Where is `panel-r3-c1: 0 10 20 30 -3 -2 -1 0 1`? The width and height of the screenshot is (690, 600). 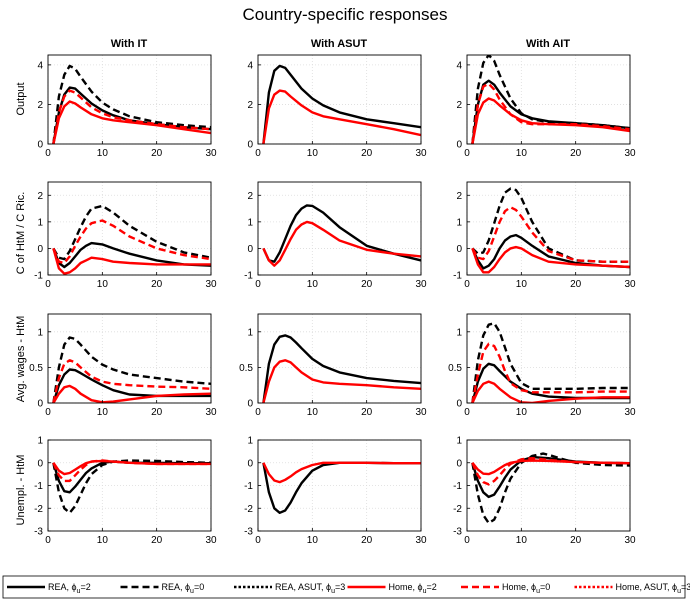 panel-r3-c1: 0 10 20 30 -3 -2 -1 0 1 is located at coordinates (335, 491).